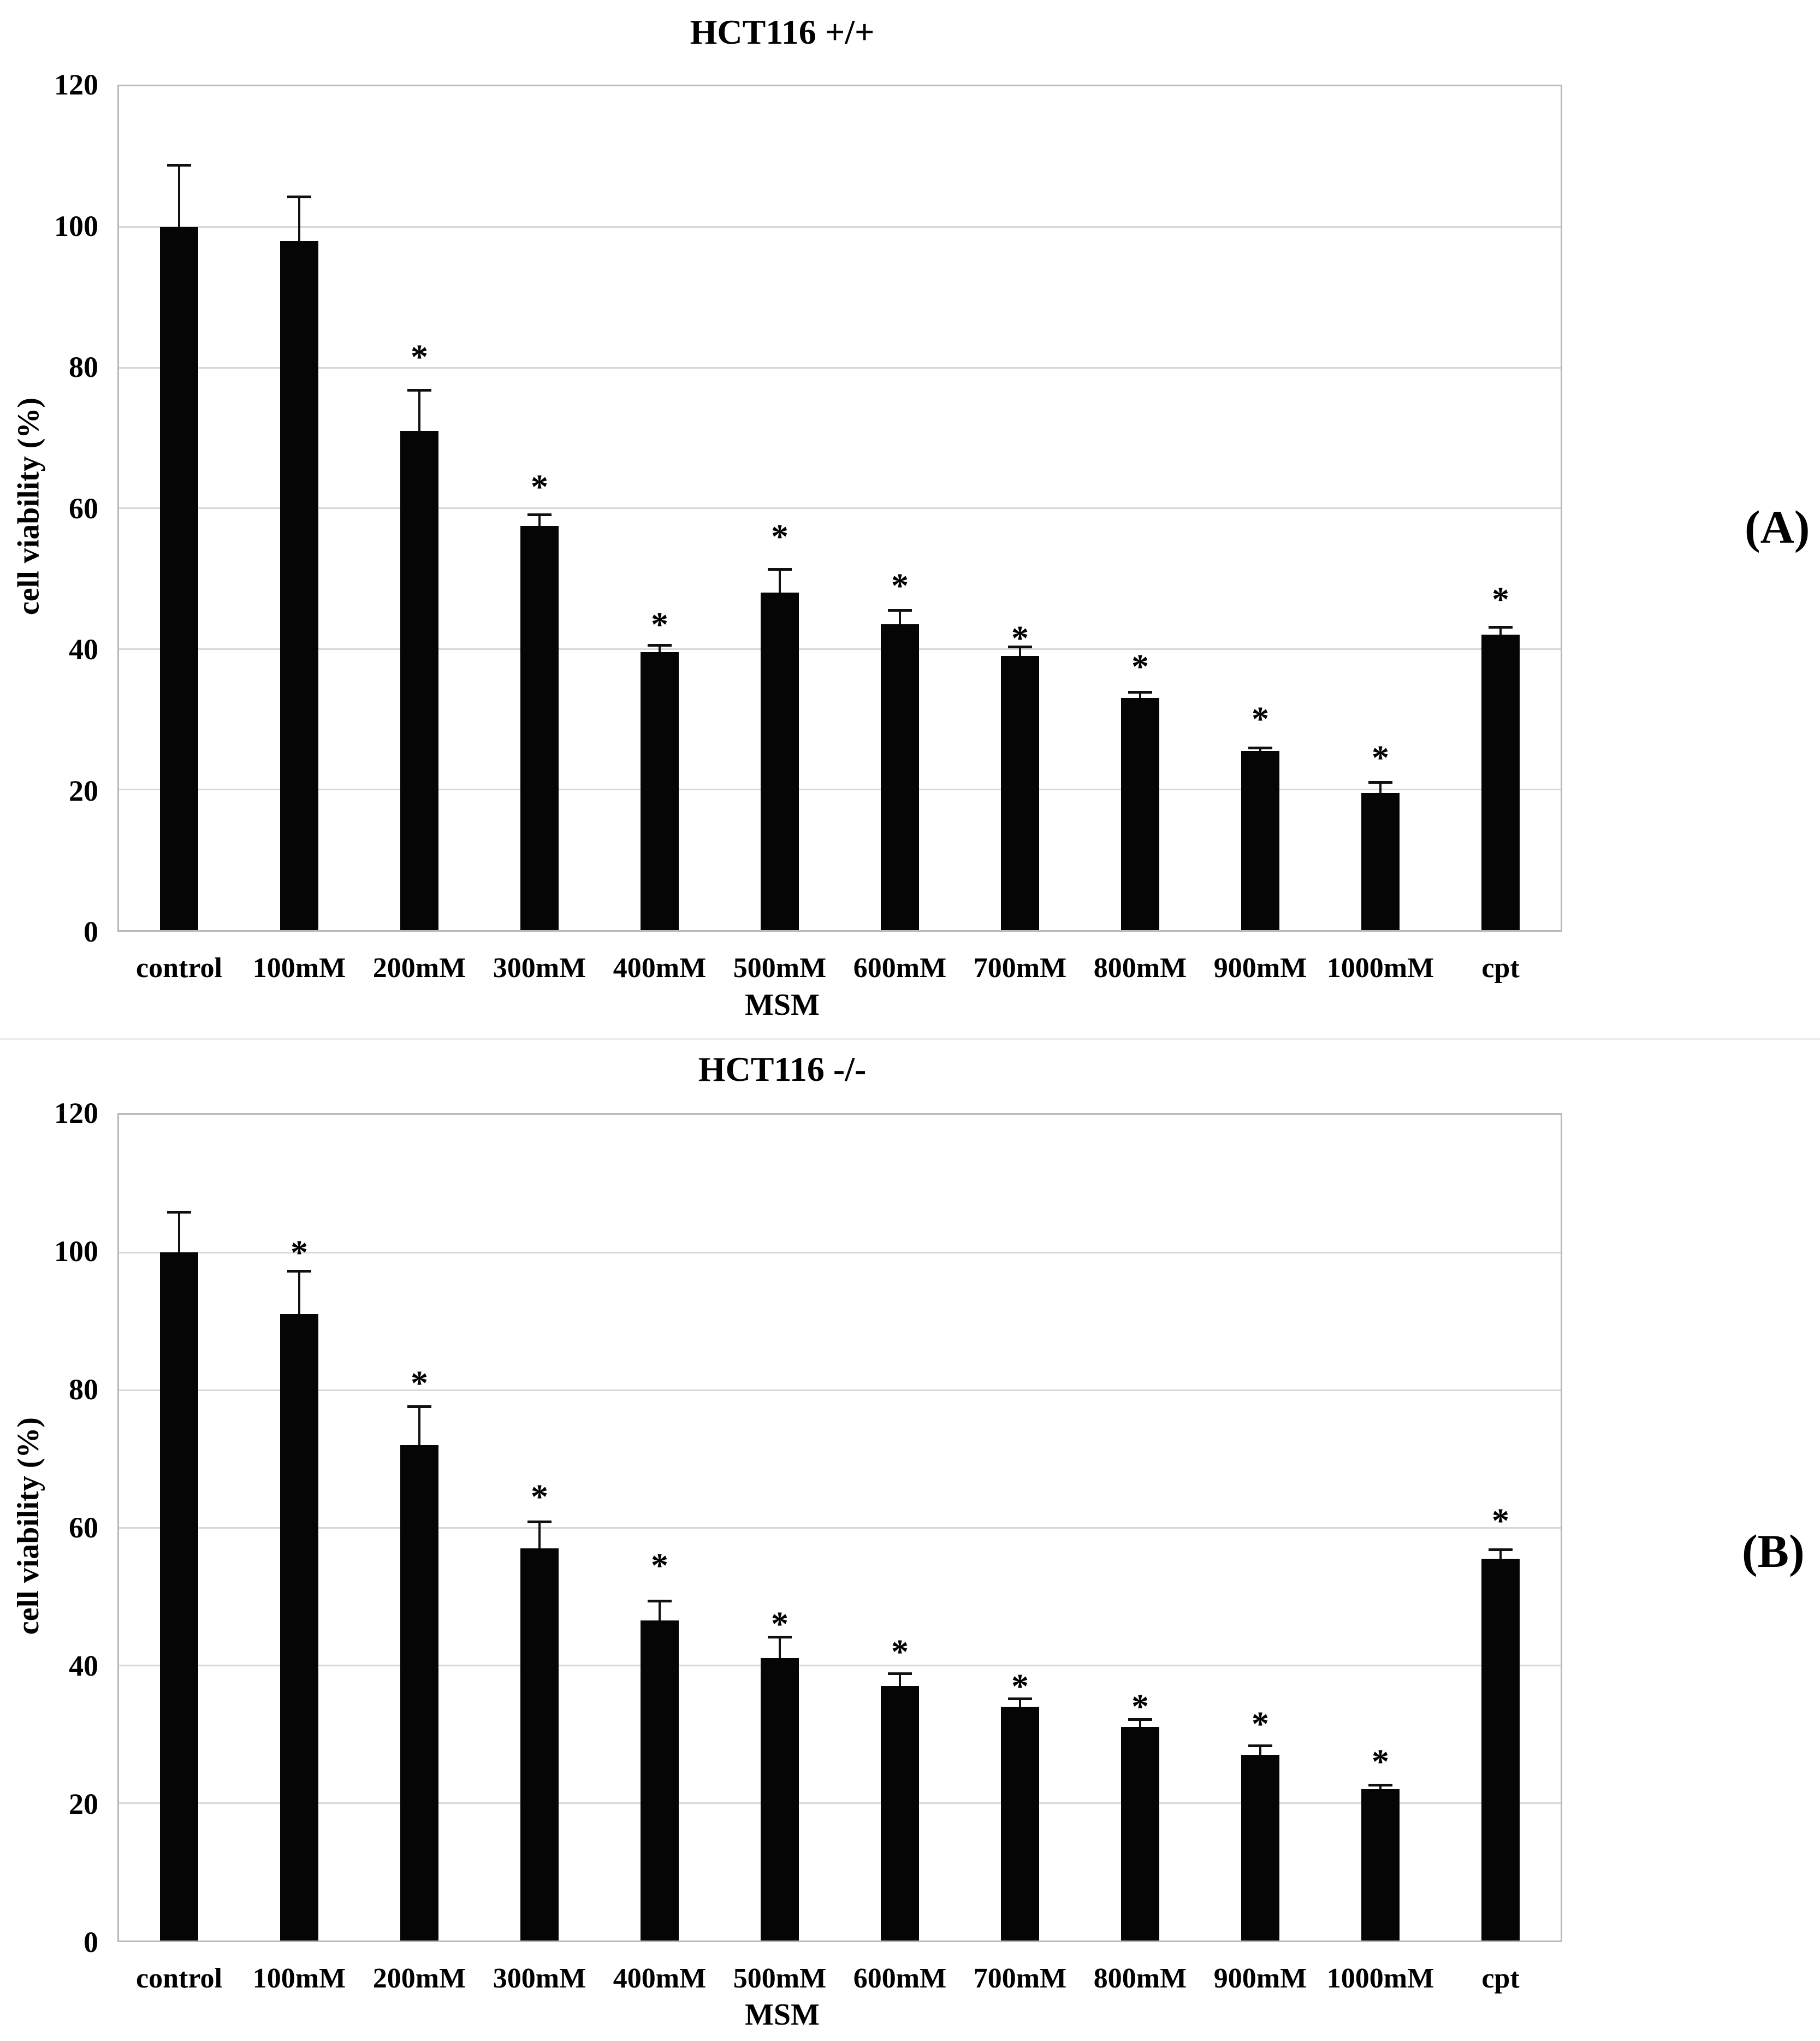 This screenshot has width=1820, height=2041. I want to click on x-axis-label-a: MSM, so click(782, 1005).